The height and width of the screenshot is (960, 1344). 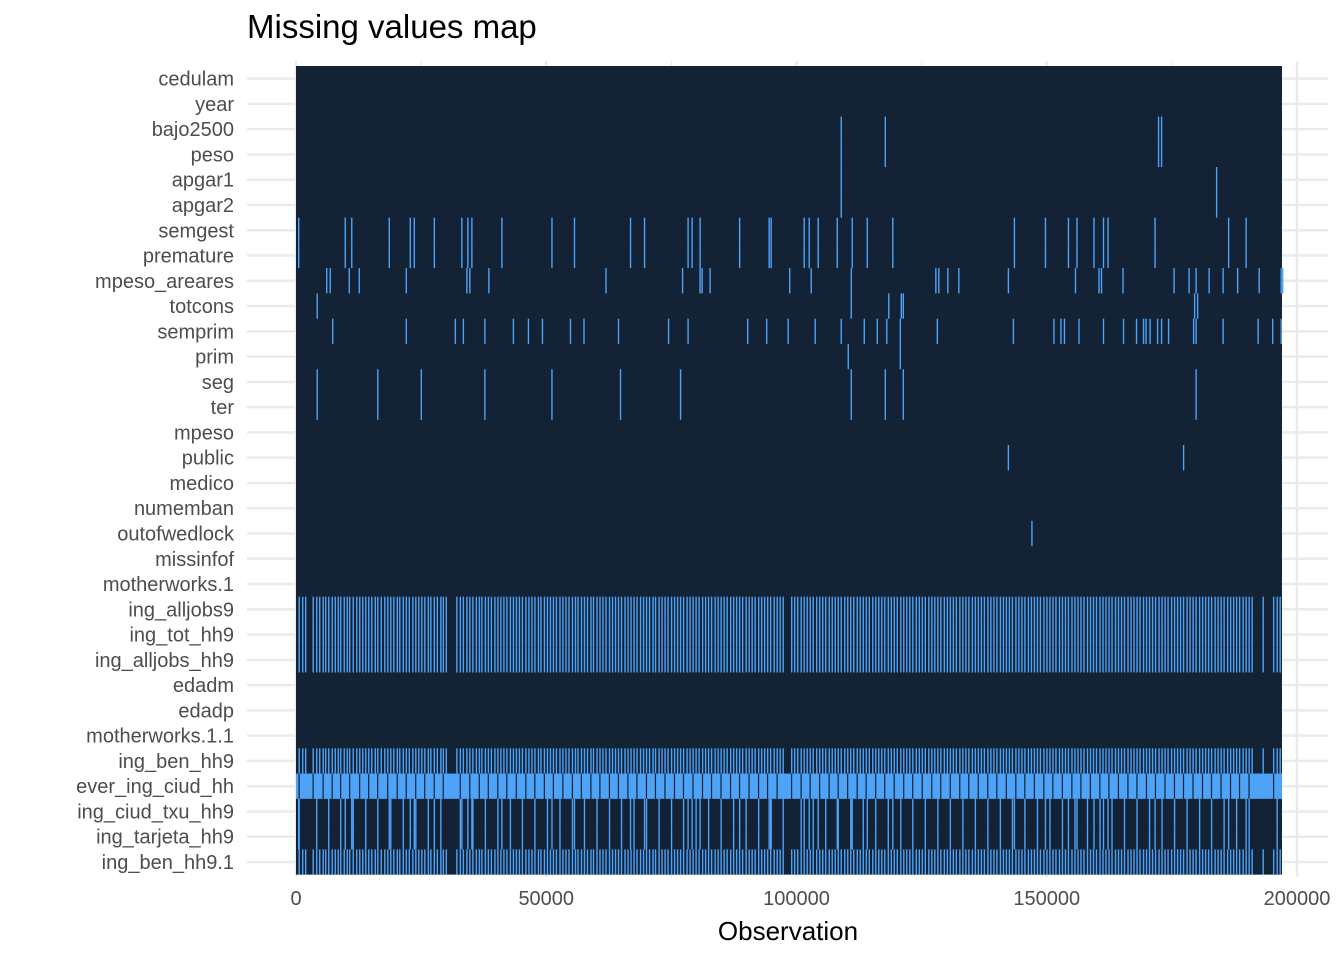 What do you see at coordinates (295, 899) in the screenshot?
I see `x-tick-label: 0` at bounding box center [295, 899].